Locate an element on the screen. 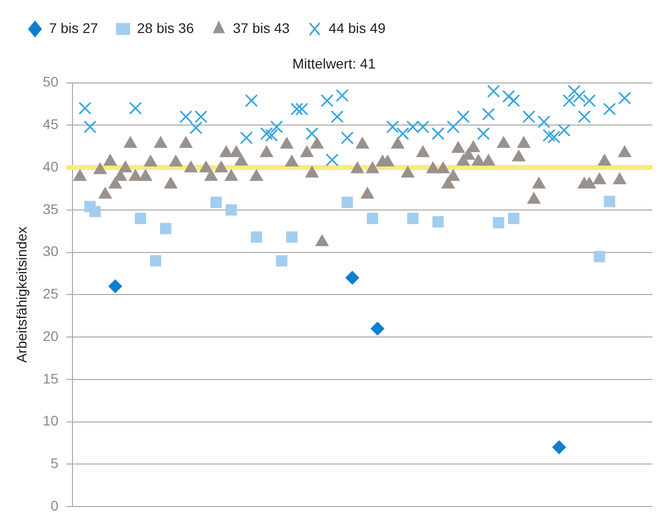 The height and width of the screenshot is (523, 662). y-axis-title: Arbeitsfähigkeitsindex is located at coordinates (21, 294).